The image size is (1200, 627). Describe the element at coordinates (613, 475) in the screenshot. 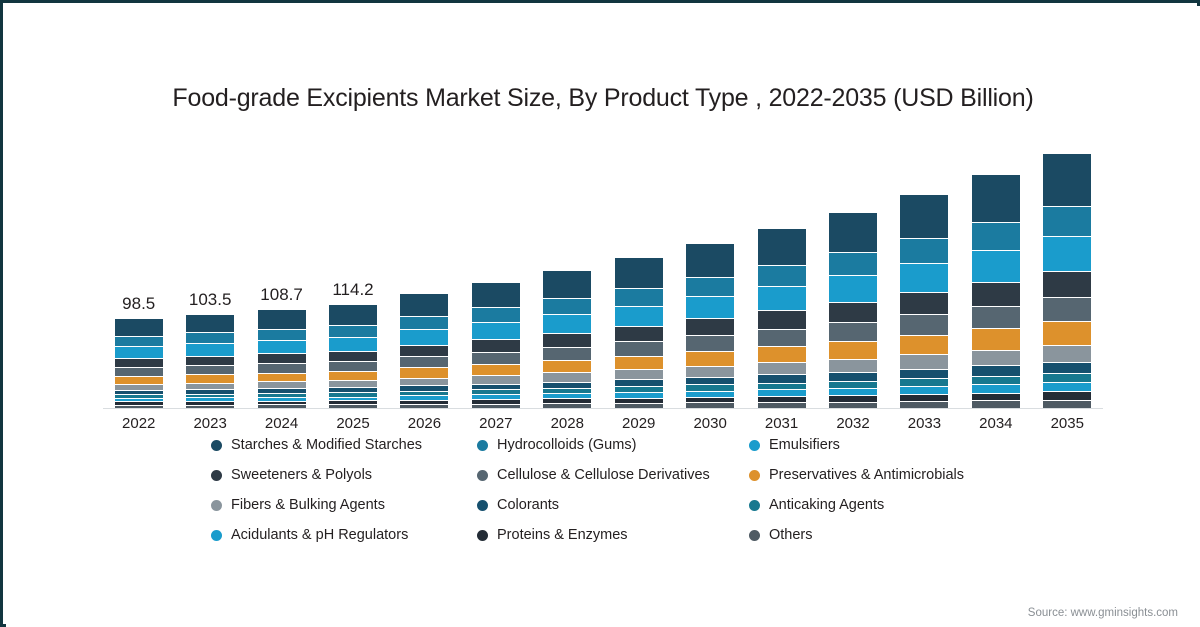

I see `legend-item: Cellulose & Cellulose Derivatives` at that location.